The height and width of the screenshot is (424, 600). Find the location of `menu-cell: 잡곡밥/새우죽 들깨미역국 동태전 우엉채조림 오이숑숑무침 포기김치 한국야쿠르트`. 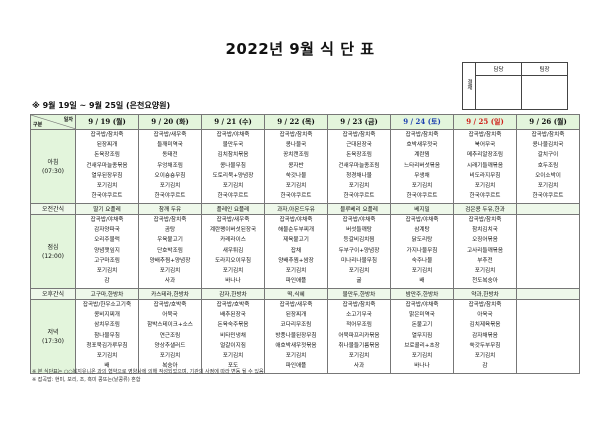

menu-cell: 잡곡밥/새우죽 들깨미역국 동태전 우엉채조림 오이숑숑무침 포기김치 한국야쿠르트 is located at coordinates (170, 166).